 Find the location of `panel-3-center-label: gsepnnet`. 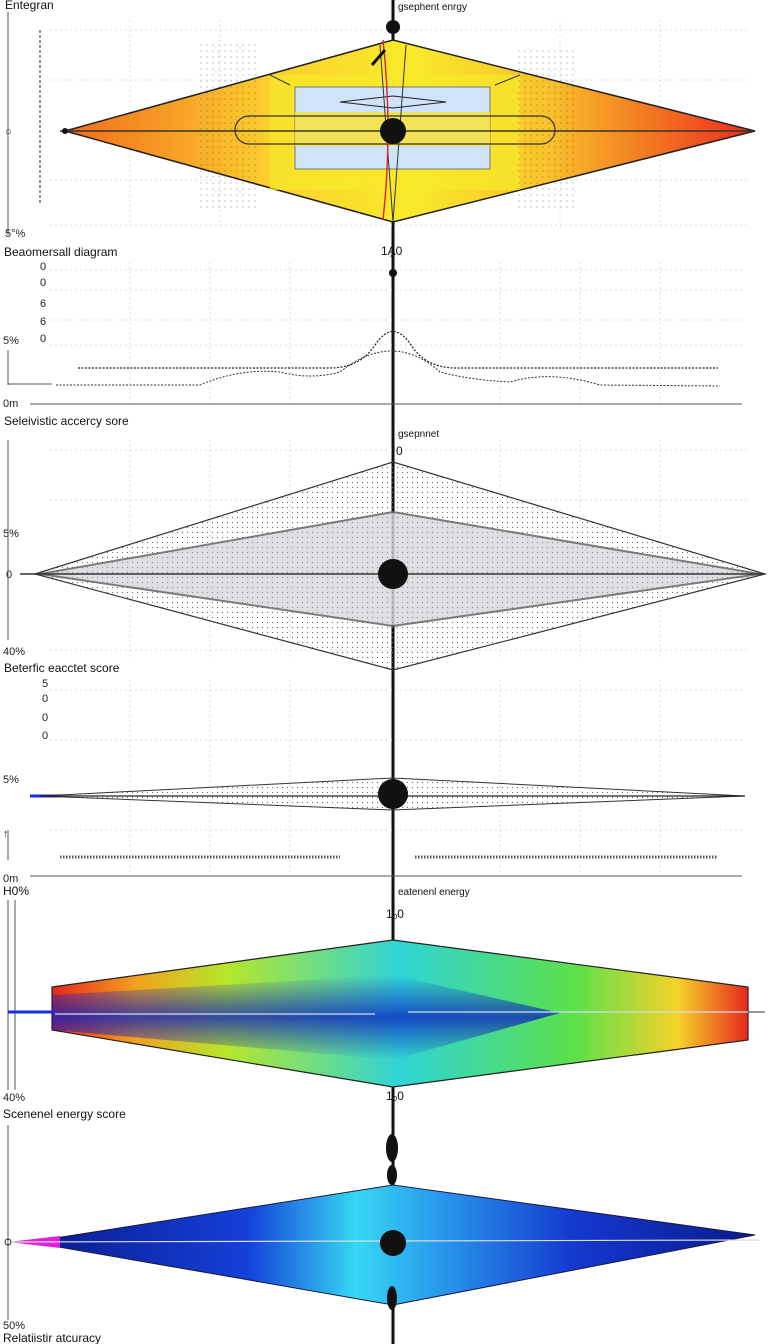

panel-3-center-label: gsepnnet is located at coordinates (418, 434).